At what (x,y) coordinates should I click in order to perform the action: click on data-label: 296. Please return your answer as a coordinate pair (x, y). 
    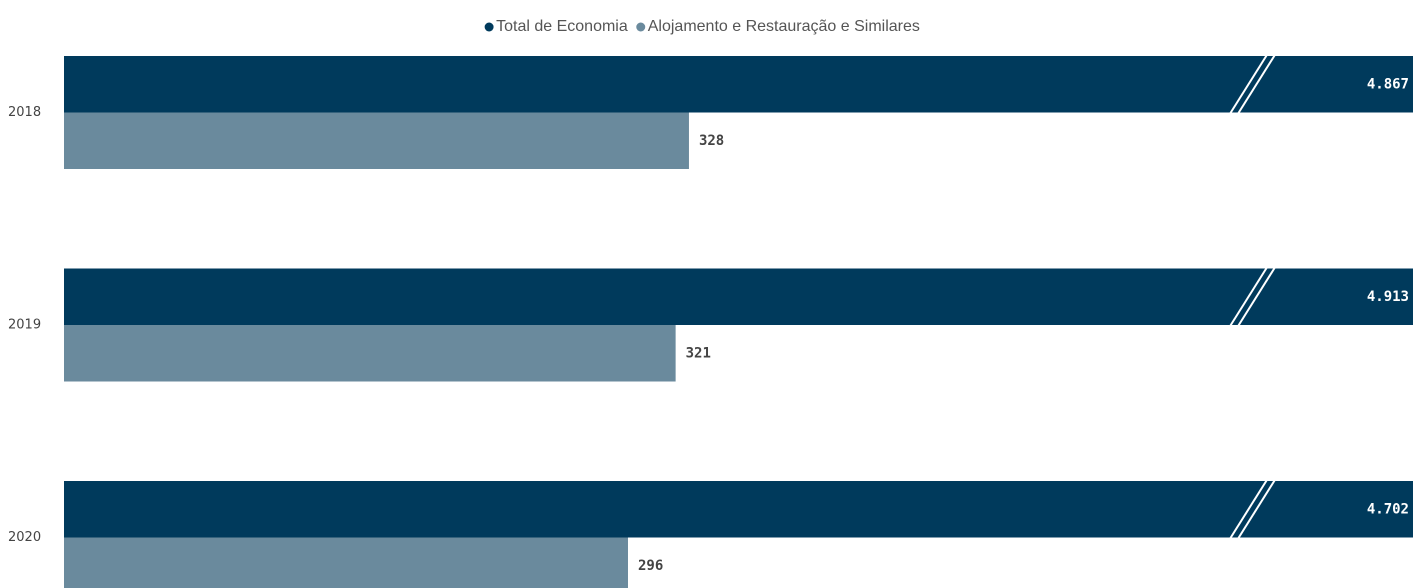
    Looking at the image, I should click on (650, 566).